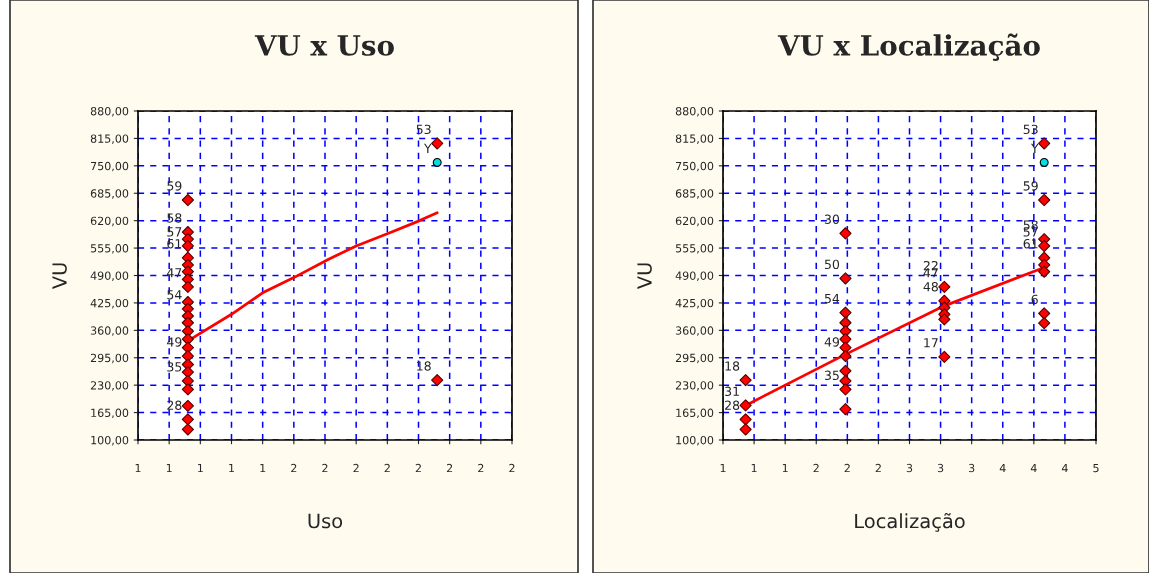 The image size is (1149, 573). I want to click on annotation: 59, so click(174, 186).